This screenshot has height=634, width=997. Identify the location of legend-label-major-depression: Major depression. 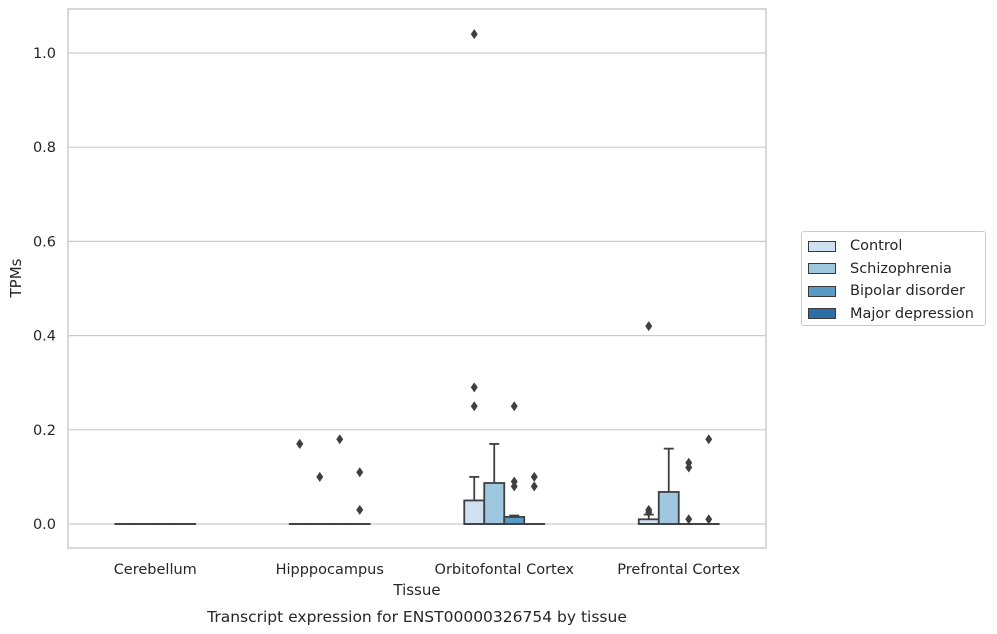
(912, 313).